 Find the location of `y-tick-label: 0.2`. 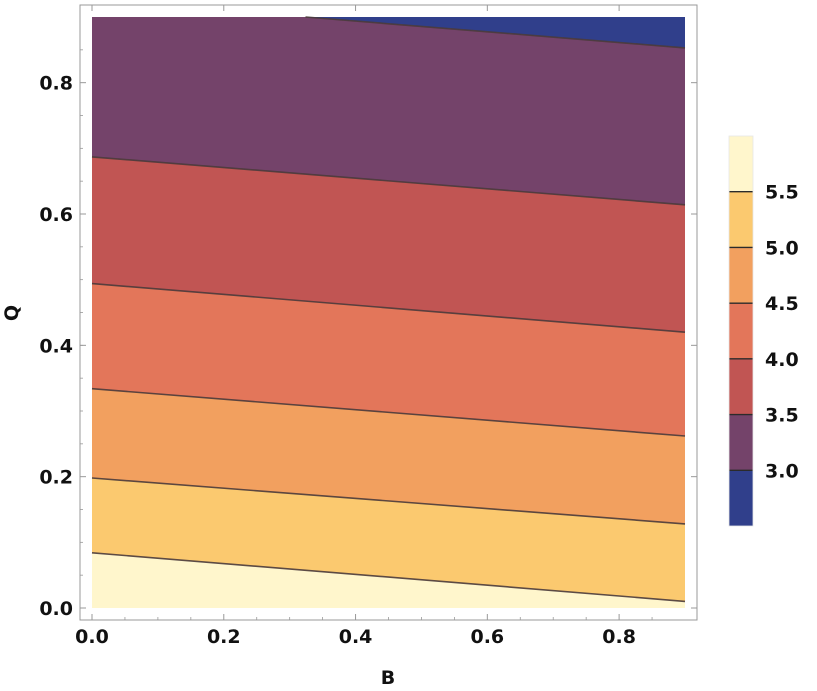

y-tick-label: 0.2 is located at coordinates (56, 478).